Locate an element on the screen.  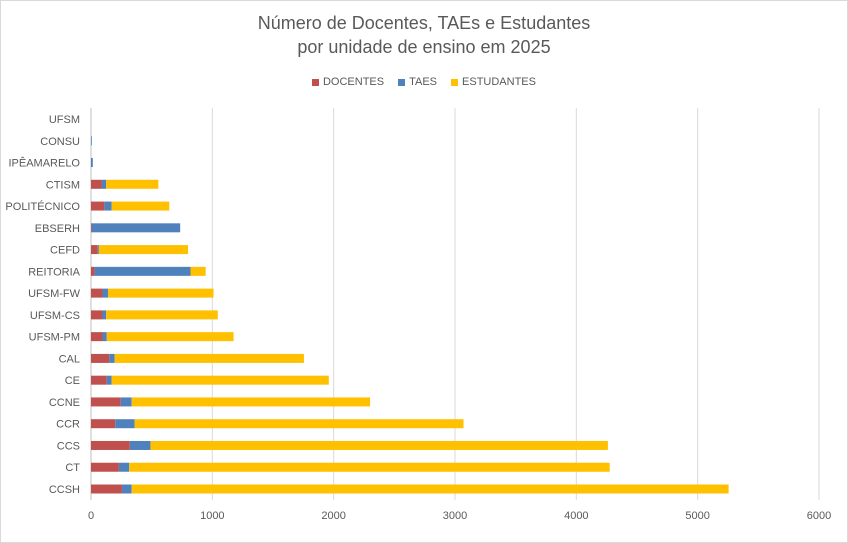
y-category-label: CCNE is located at coordinates (64, 403).